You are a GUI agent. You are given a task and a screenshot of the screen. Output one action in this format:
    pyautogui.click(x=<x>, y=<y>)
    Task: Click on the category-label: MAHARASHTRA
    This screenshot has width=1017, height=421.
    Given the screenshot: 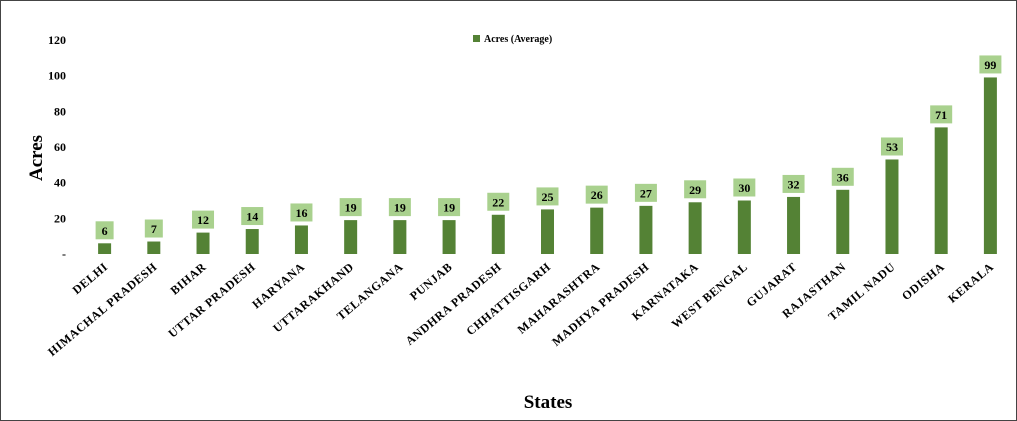 What is the action you would take?
    pyautogui.click(x=559, y=298)
    